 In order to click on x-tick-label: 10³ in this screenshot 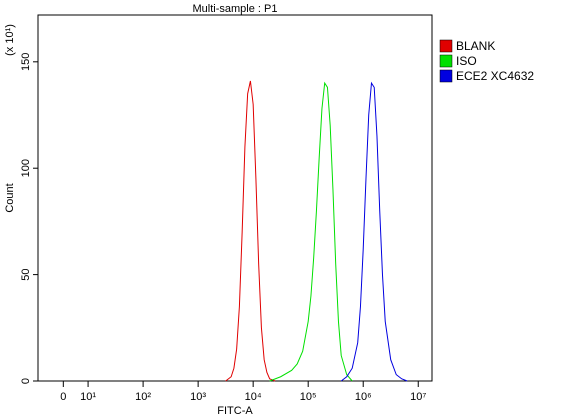, I will do `click(198, 397)`.